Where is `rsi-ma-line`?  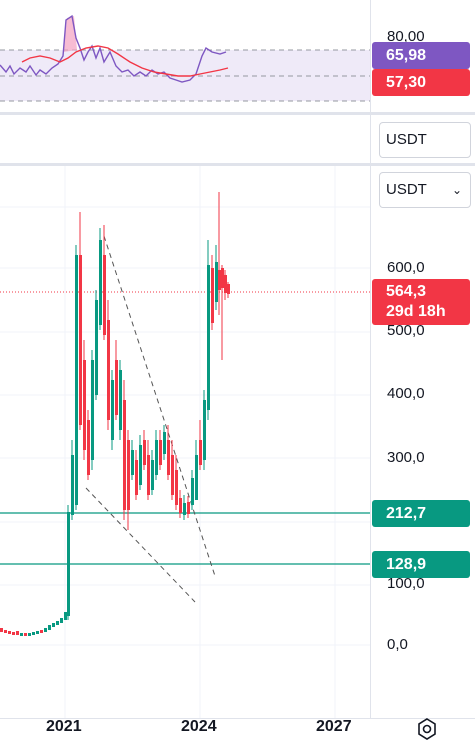 rsi-ma-line is located at coordinates (125, 61).